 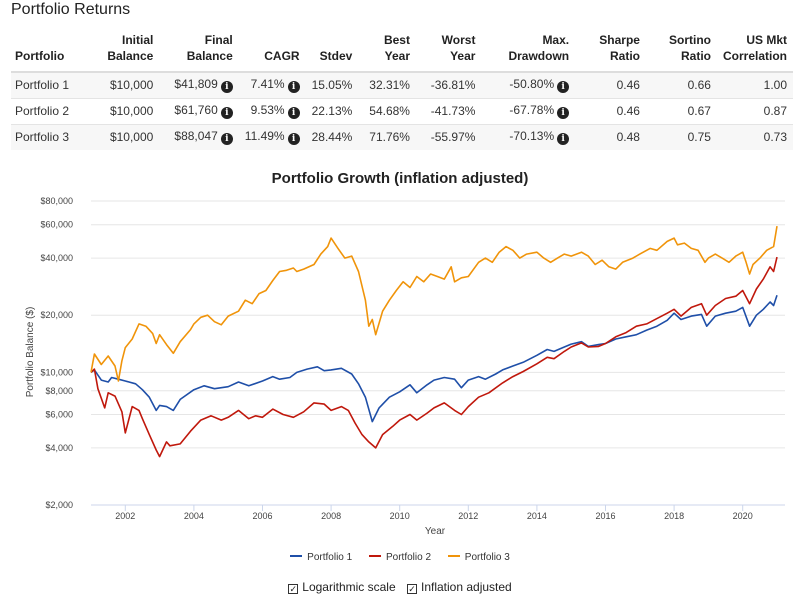 What do you see at coordinates (448, 84) in the screenshot?
I see `cell-worst-year: -36.81%` at bounding box center [448, 84].